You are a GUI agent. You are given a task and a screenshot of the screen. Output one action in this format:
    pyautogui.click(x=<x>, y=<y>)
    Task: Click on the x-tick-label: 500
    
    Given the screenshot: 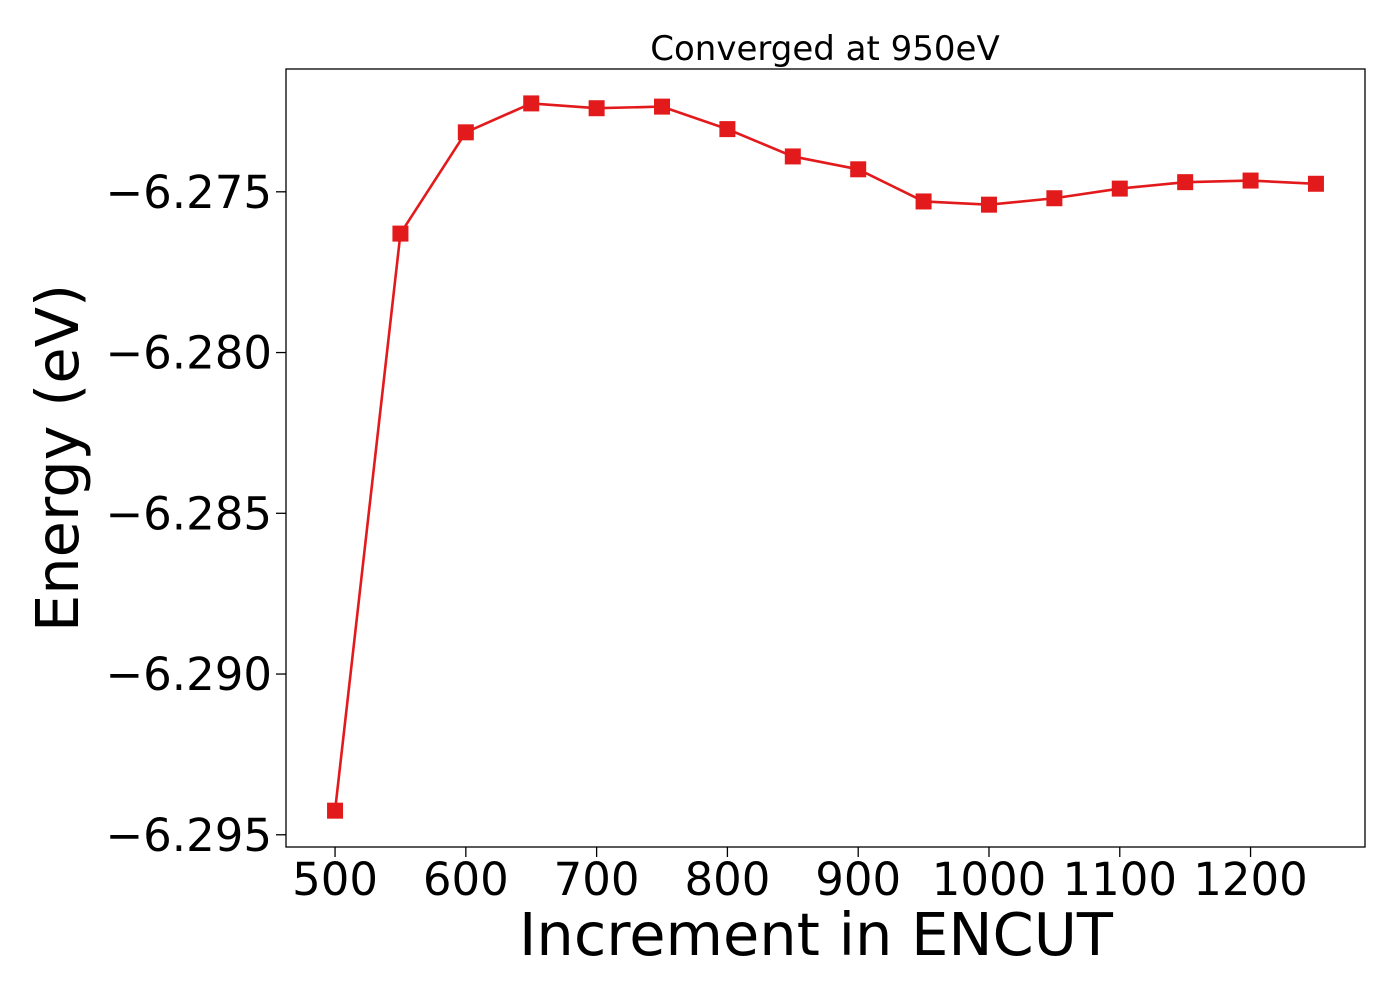 What is the action you would take?
    pyautogui.click(x=335, y=879)
    